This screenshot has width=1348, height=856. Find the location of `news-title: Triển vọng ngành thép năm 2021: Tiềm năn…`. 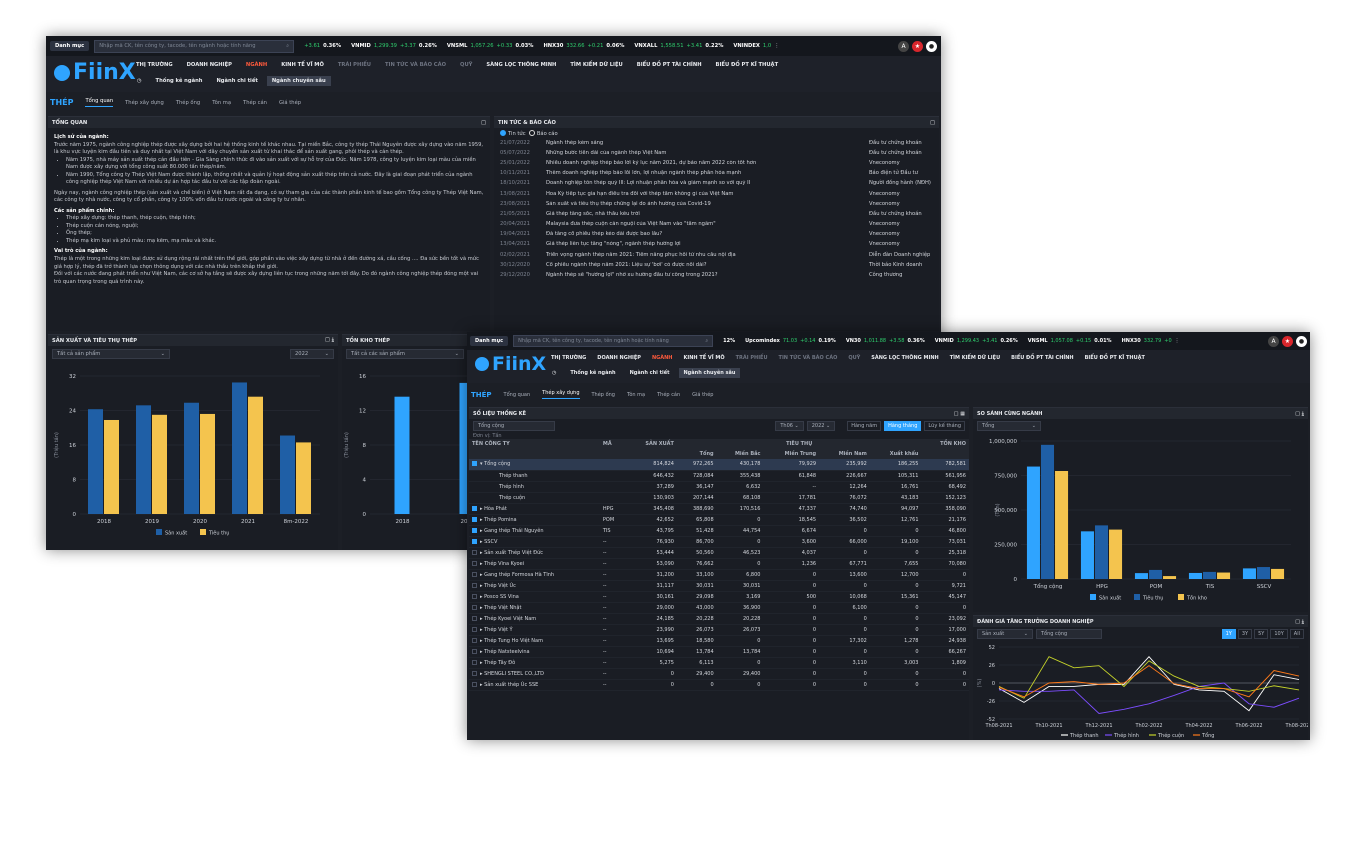

news-title: Triển vọng ngành thép năm 2021: Tiềm năn… is located at coordinates (641, 254).